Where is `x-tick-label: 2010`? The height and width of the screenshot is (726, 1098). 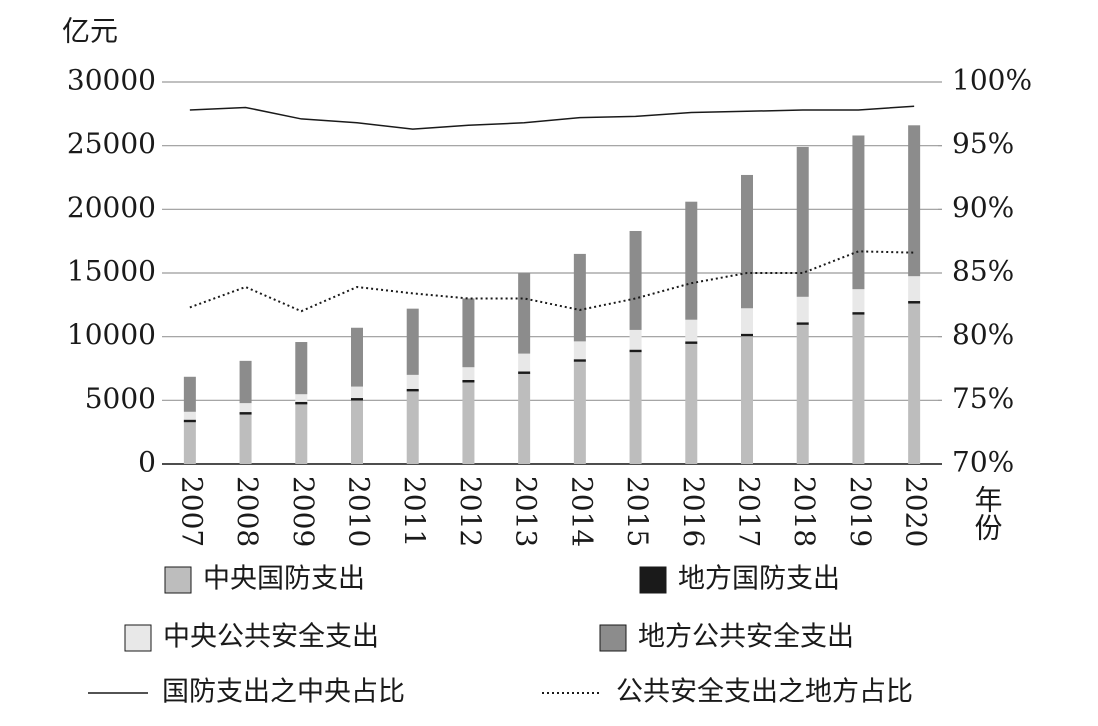
x-tick-label: 2010 is located at coordinates (359, 511).